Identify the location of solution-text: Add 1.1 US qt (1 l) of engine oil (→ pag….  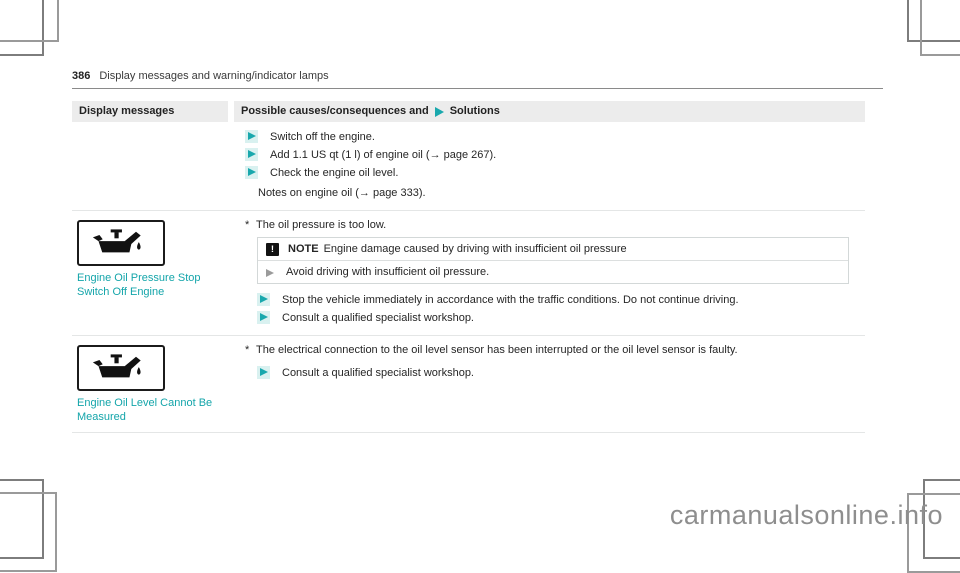
(383, 155).